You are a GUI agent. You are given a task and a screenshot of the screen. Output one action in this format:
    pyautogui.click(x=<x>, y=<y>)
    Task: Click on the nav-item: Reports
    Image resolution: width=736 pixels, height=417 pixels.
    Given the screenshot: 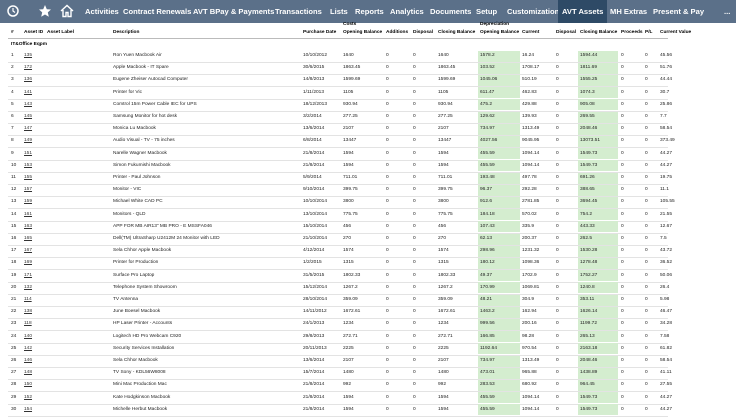 What is the action you would take?
    pyautogui.click(x=369, y=11)
    